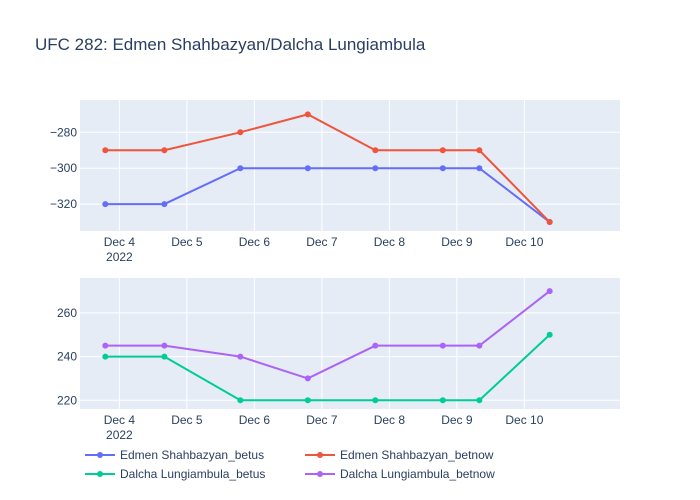 The height and width of the screenshot is (500, 700). Describe the element at coordinates (67, 313) in the screenshot. I see `y-tick-label: 260` at that location.